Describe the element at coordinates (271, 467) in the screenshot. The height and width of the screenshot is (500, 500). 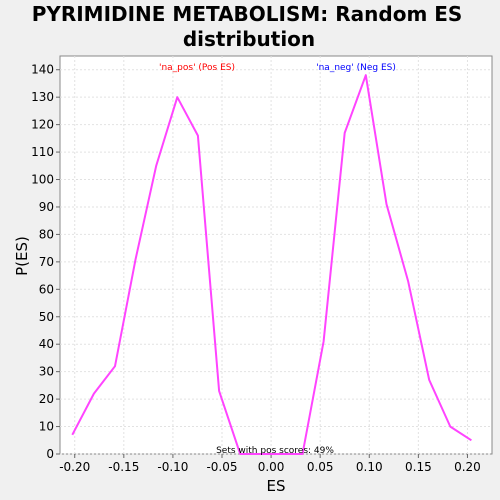
I see `x-tick-label: 0.00` at that location.